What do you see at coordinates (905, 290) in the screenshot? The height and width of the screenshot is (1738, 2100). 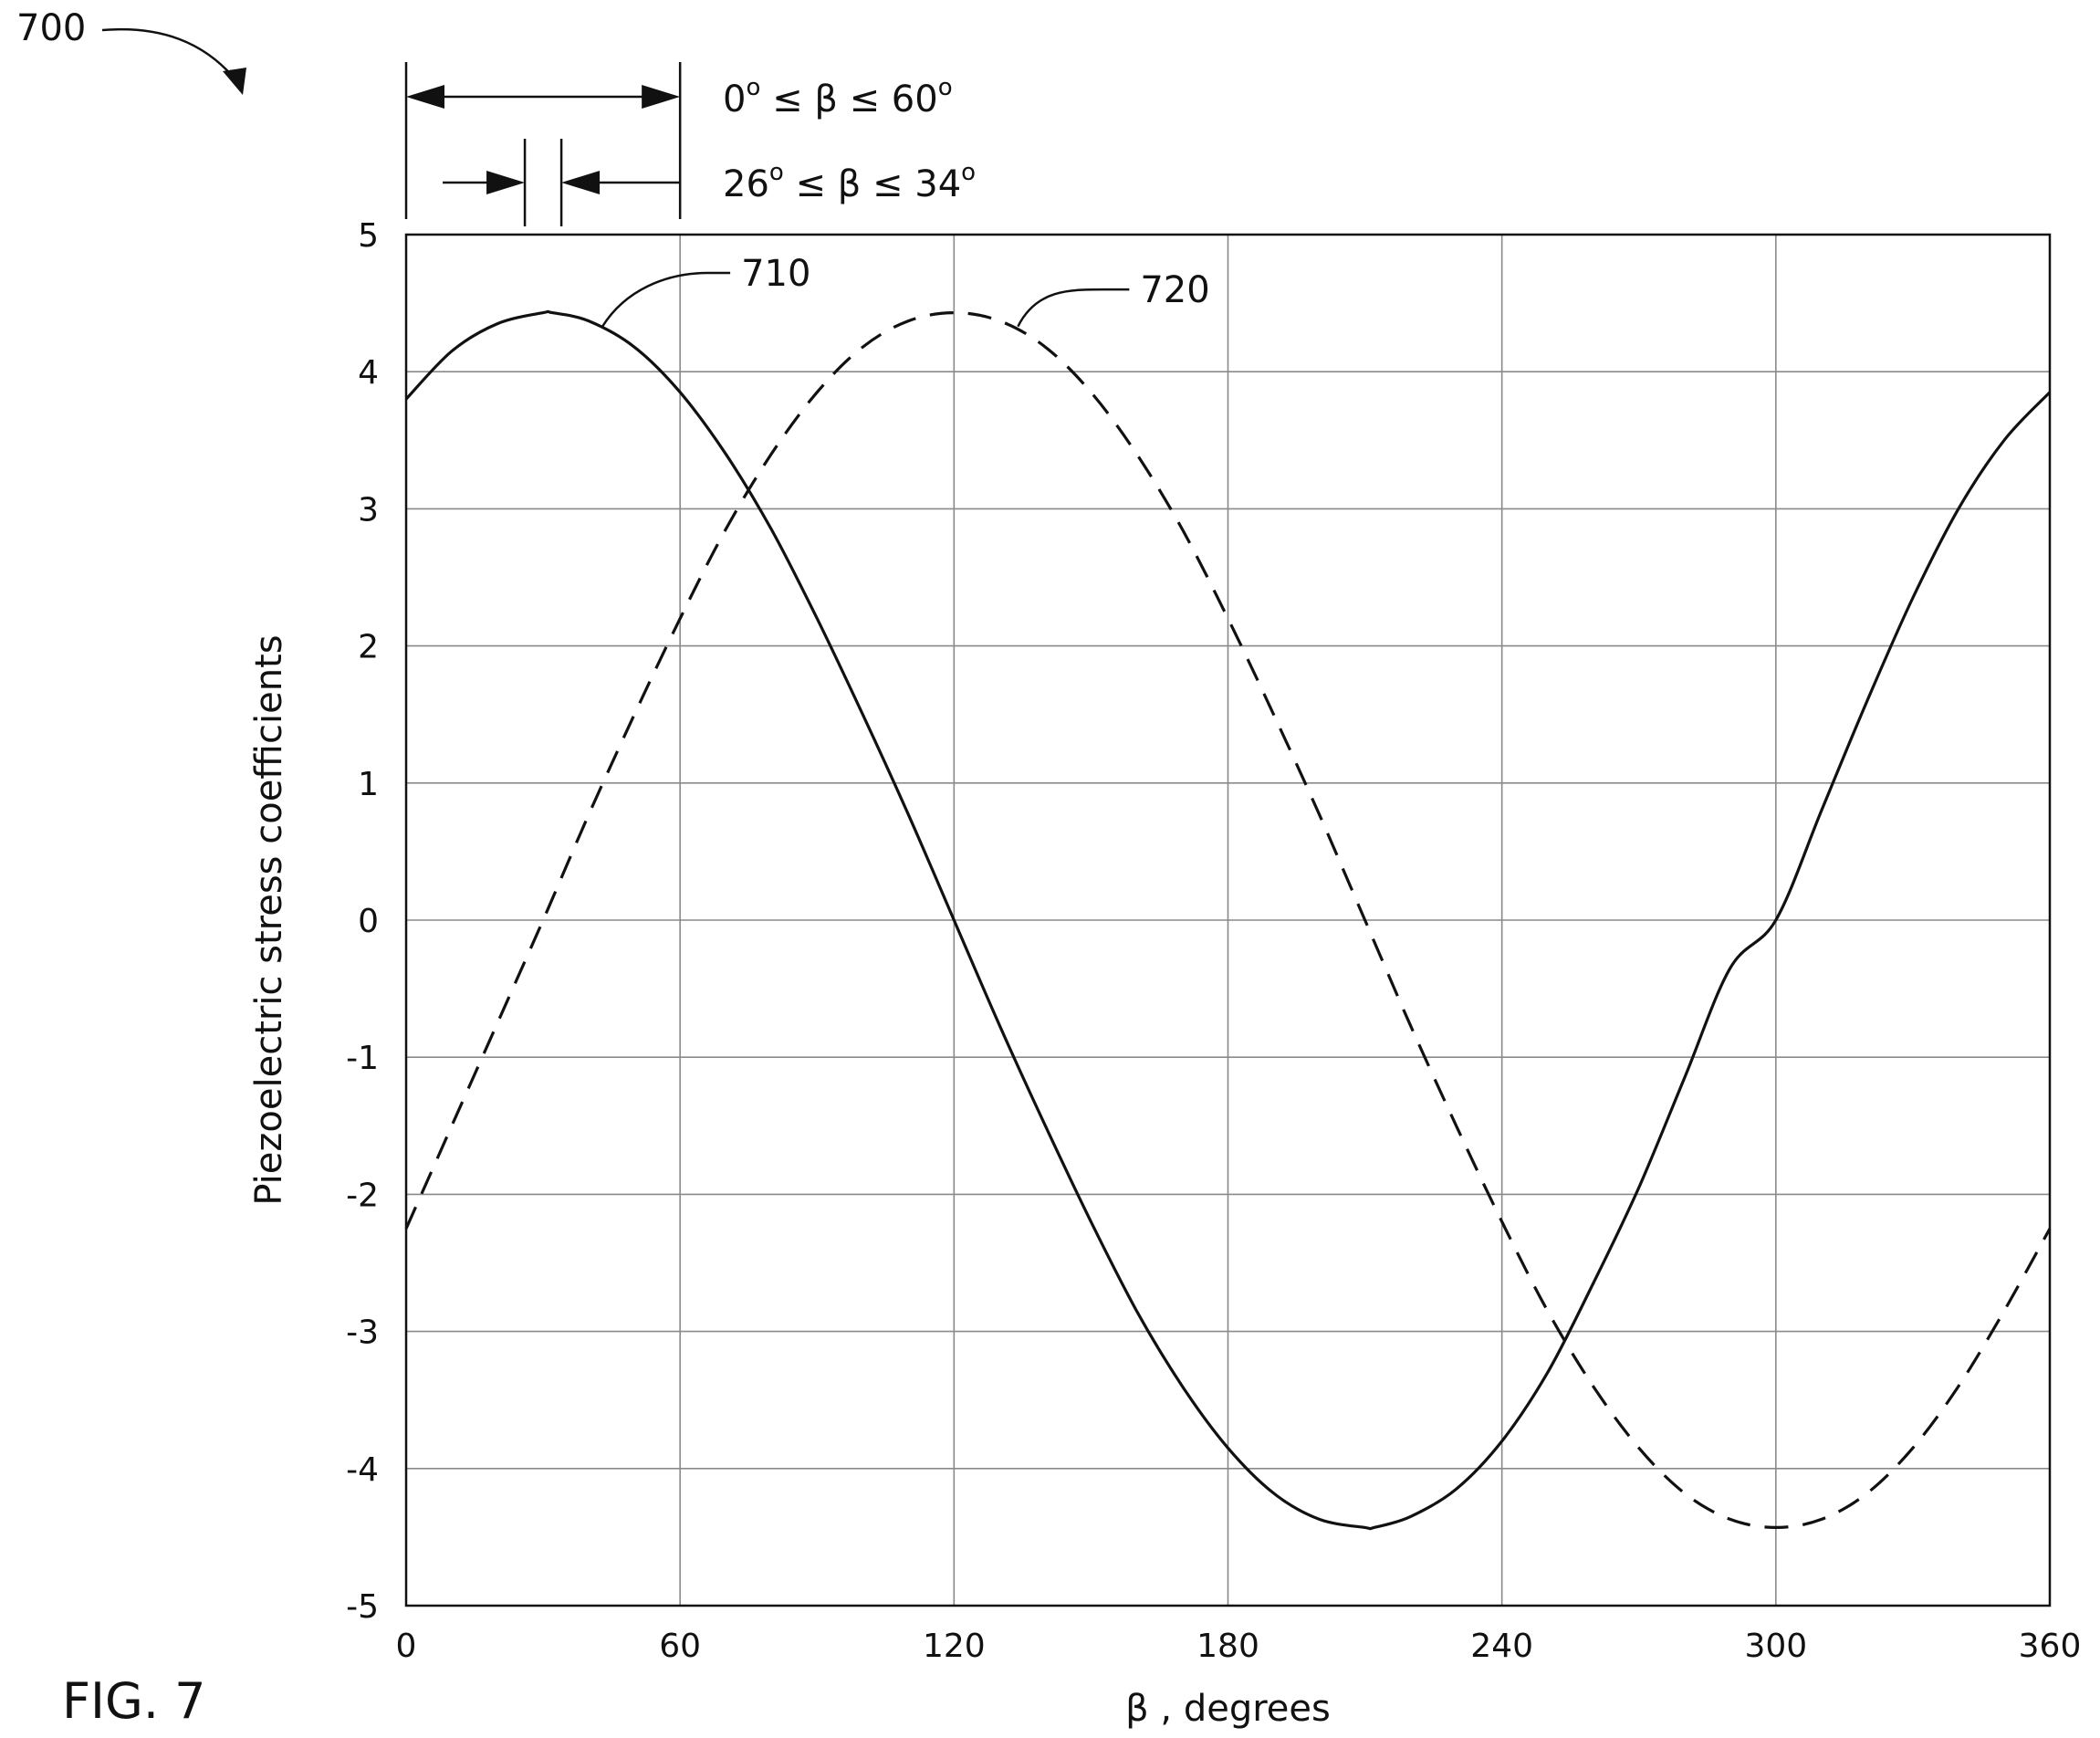 I see `series-callouts: 710 720` at bounding box center [905, 290].